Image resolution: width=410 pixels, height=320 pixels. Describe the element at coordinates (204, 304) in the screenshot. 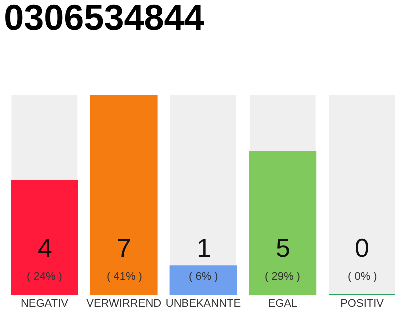

I see `x-tick-label: UNBEKANNTE` at that location.